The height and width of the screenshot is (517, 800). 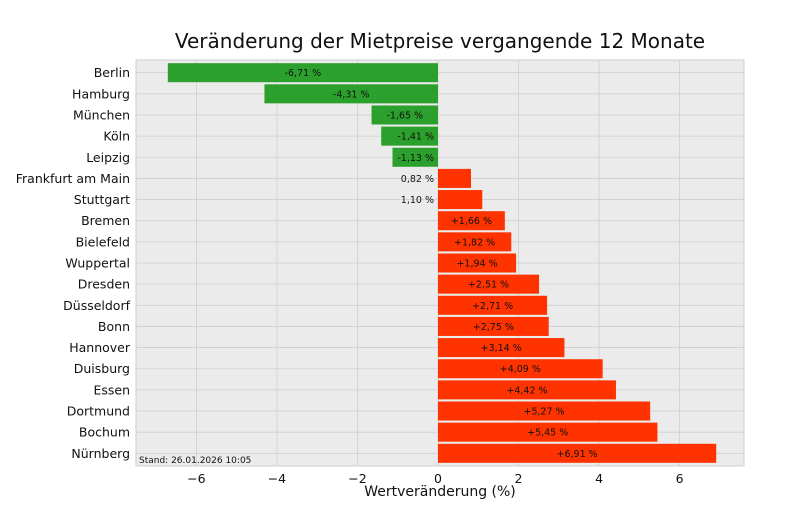 What do you see at coordinates (101, 114) in the screenshot?
I see `category-label: München` at bounding box center [101, 114].